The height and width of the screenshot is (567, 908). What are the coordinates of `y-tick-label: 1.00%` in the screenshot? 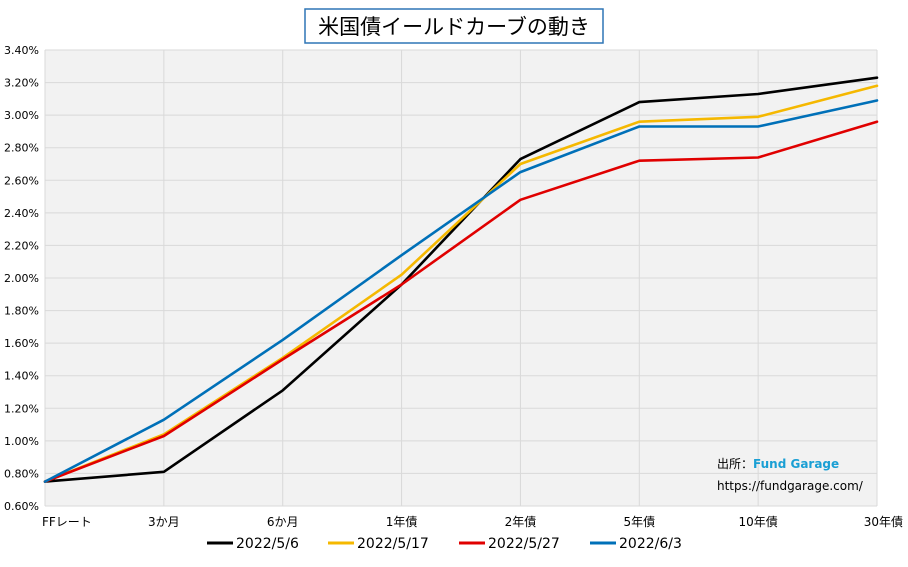 It's located at (21, 441).